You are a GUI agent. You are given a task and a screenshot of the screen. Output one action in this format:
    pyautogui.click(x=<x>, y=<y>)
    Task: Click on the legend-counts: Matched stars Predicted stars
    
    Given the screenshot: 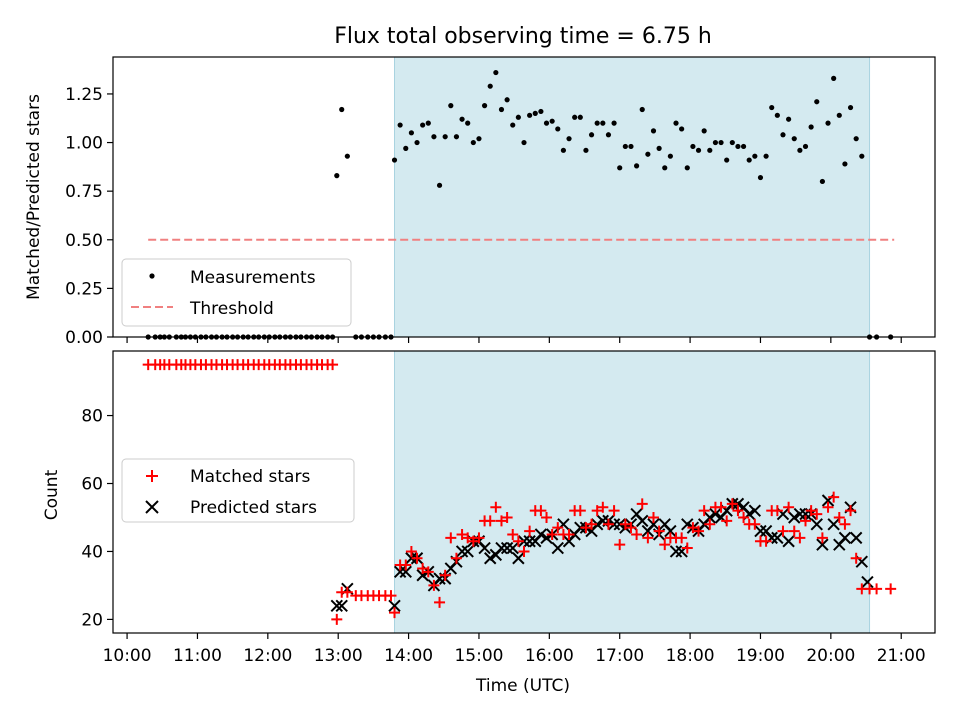 What is the action you would take?
    pyautogui.click(x=238, y=490)
    